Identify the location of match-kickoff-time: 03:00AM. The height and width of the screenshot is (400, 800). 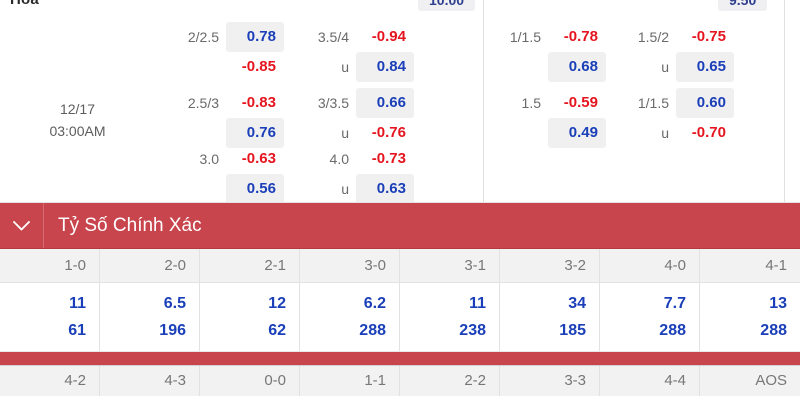
(77, 131).